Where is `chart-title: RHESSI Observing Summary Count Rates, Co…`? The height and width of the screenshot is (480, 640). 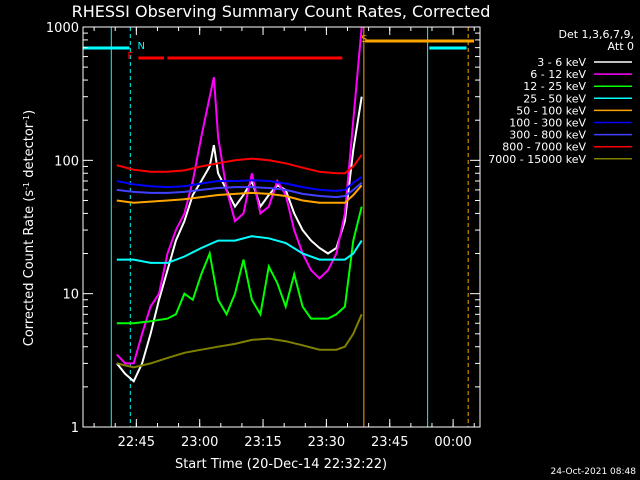 chart-title: RHESSI Observing Summary Count Rates, Co… is located at coordinates (281, 11).